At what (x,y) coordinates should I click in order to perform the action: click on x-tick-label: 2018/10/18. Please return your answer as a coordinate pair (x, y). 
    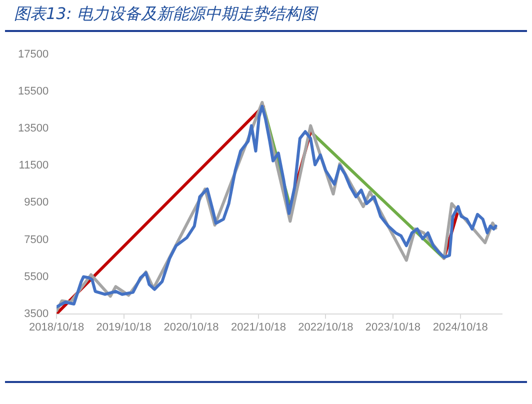
    Looking at the image, I should click on (56, 327).